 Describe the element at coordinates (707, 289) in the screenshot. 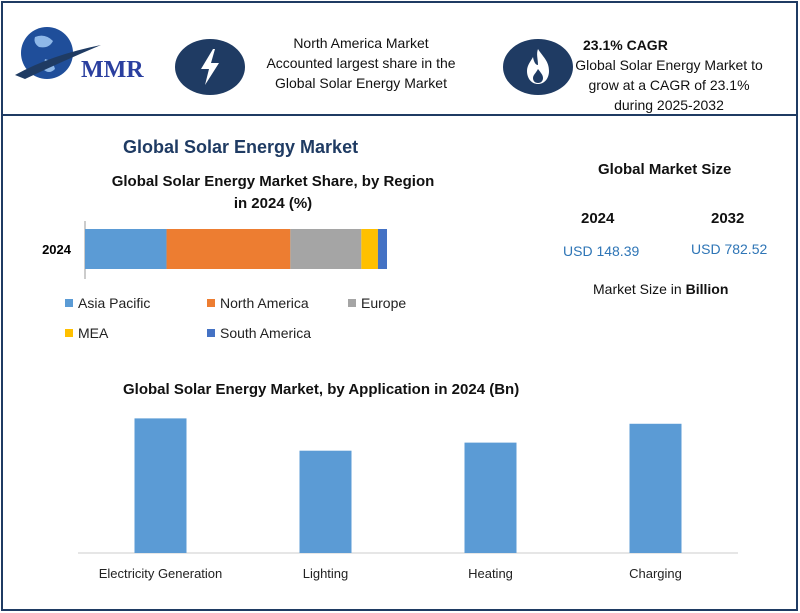

I see `unit-bold: Billion` at that location.